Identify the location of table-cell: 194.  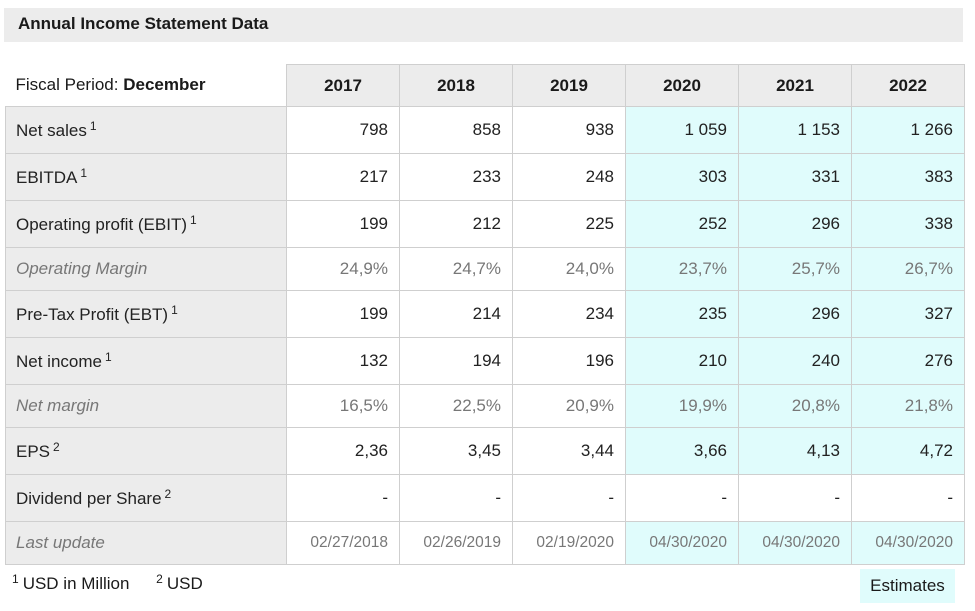
(456, 361).